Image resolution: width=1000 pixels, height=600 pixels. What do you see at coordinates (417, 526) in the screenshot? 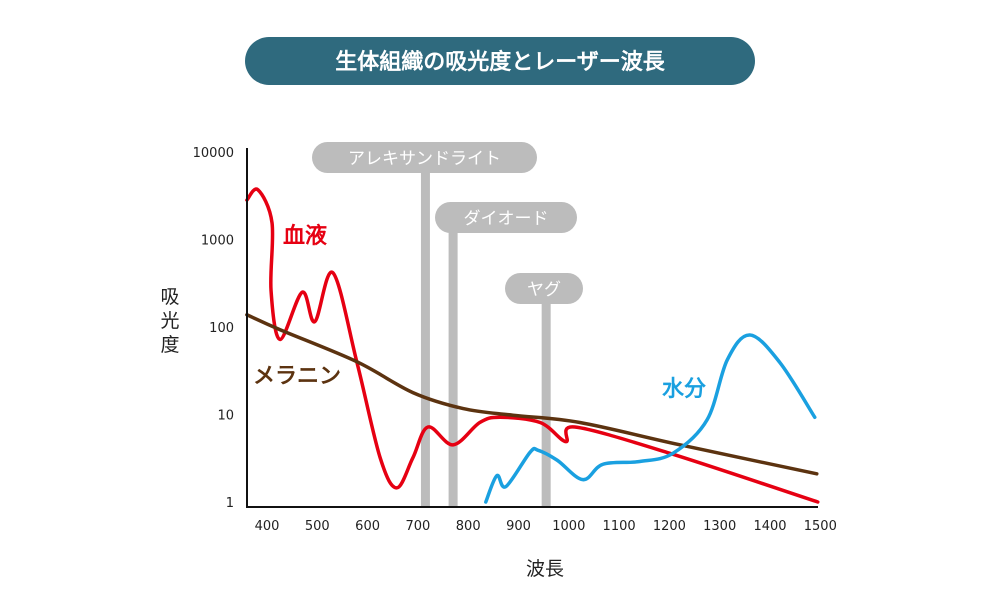
I see `x-tick-label: 700` at bounding box center [417, 526].